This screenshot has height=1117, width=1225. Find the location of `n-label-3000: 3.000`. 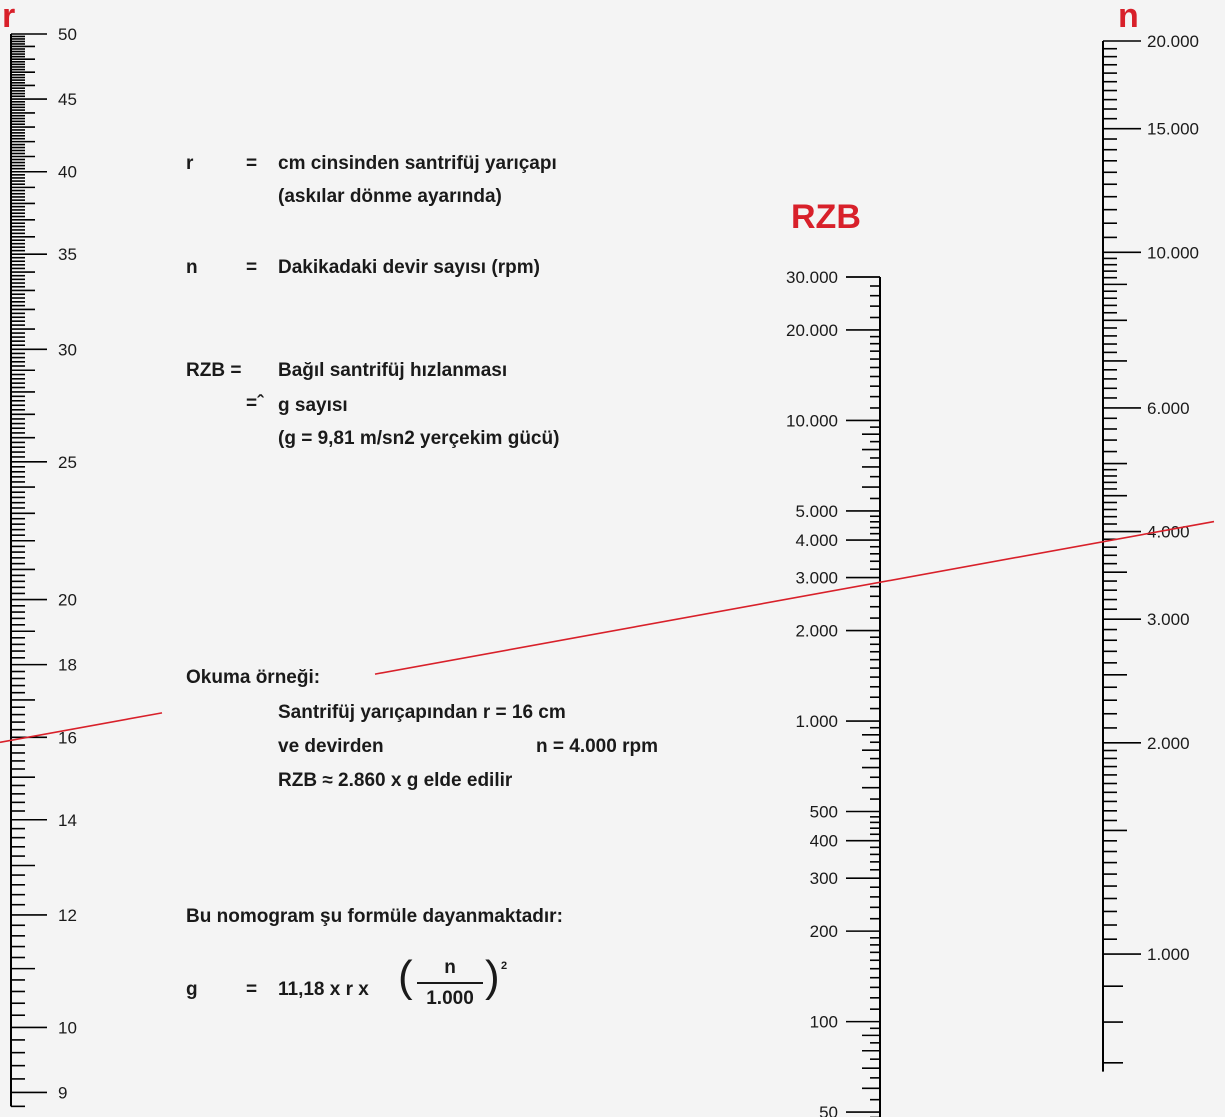

n-label-3000: 3.000 is located at coordinates (1168, 619).